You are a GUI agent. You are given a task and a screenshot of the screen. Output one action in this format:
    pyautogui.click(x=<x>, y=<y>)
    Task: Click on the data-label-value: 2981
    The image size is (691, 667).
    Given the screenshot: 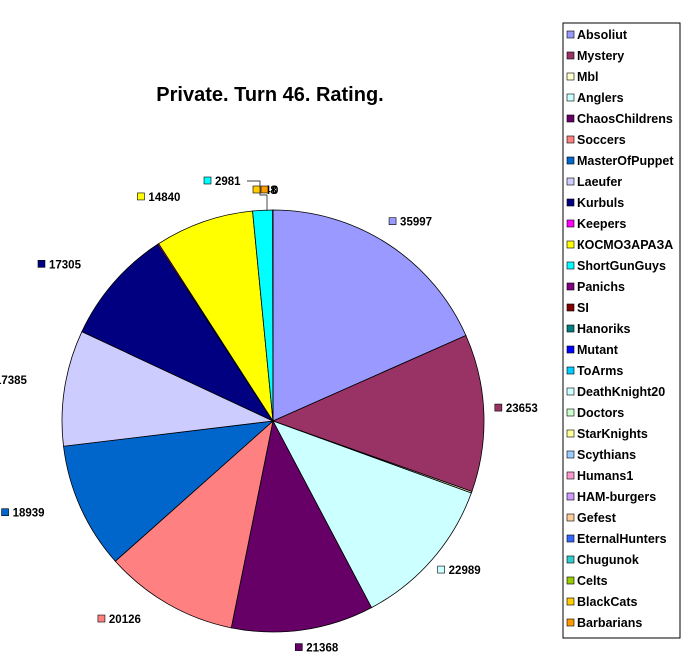 What is the action you would take?
    pyautogui.click(x=228, y=182)
    